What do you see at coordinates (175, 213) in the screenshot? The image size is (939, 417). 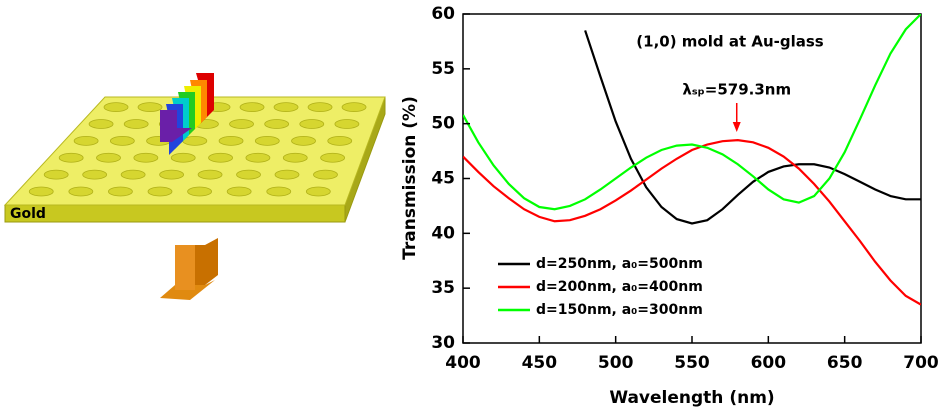 I see `slab-front` at bounding box center [175, 213].